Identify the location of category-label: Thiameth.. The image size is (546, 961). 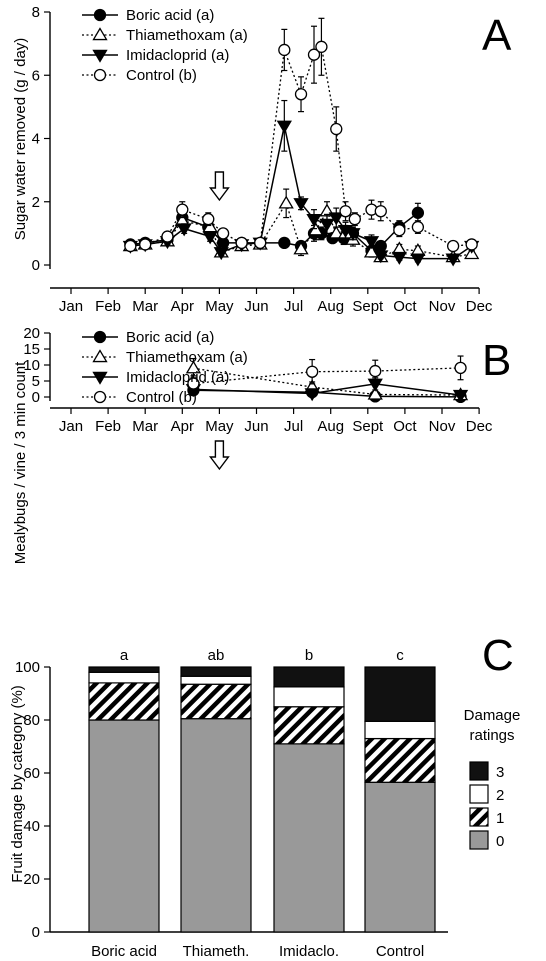
(216, 951).